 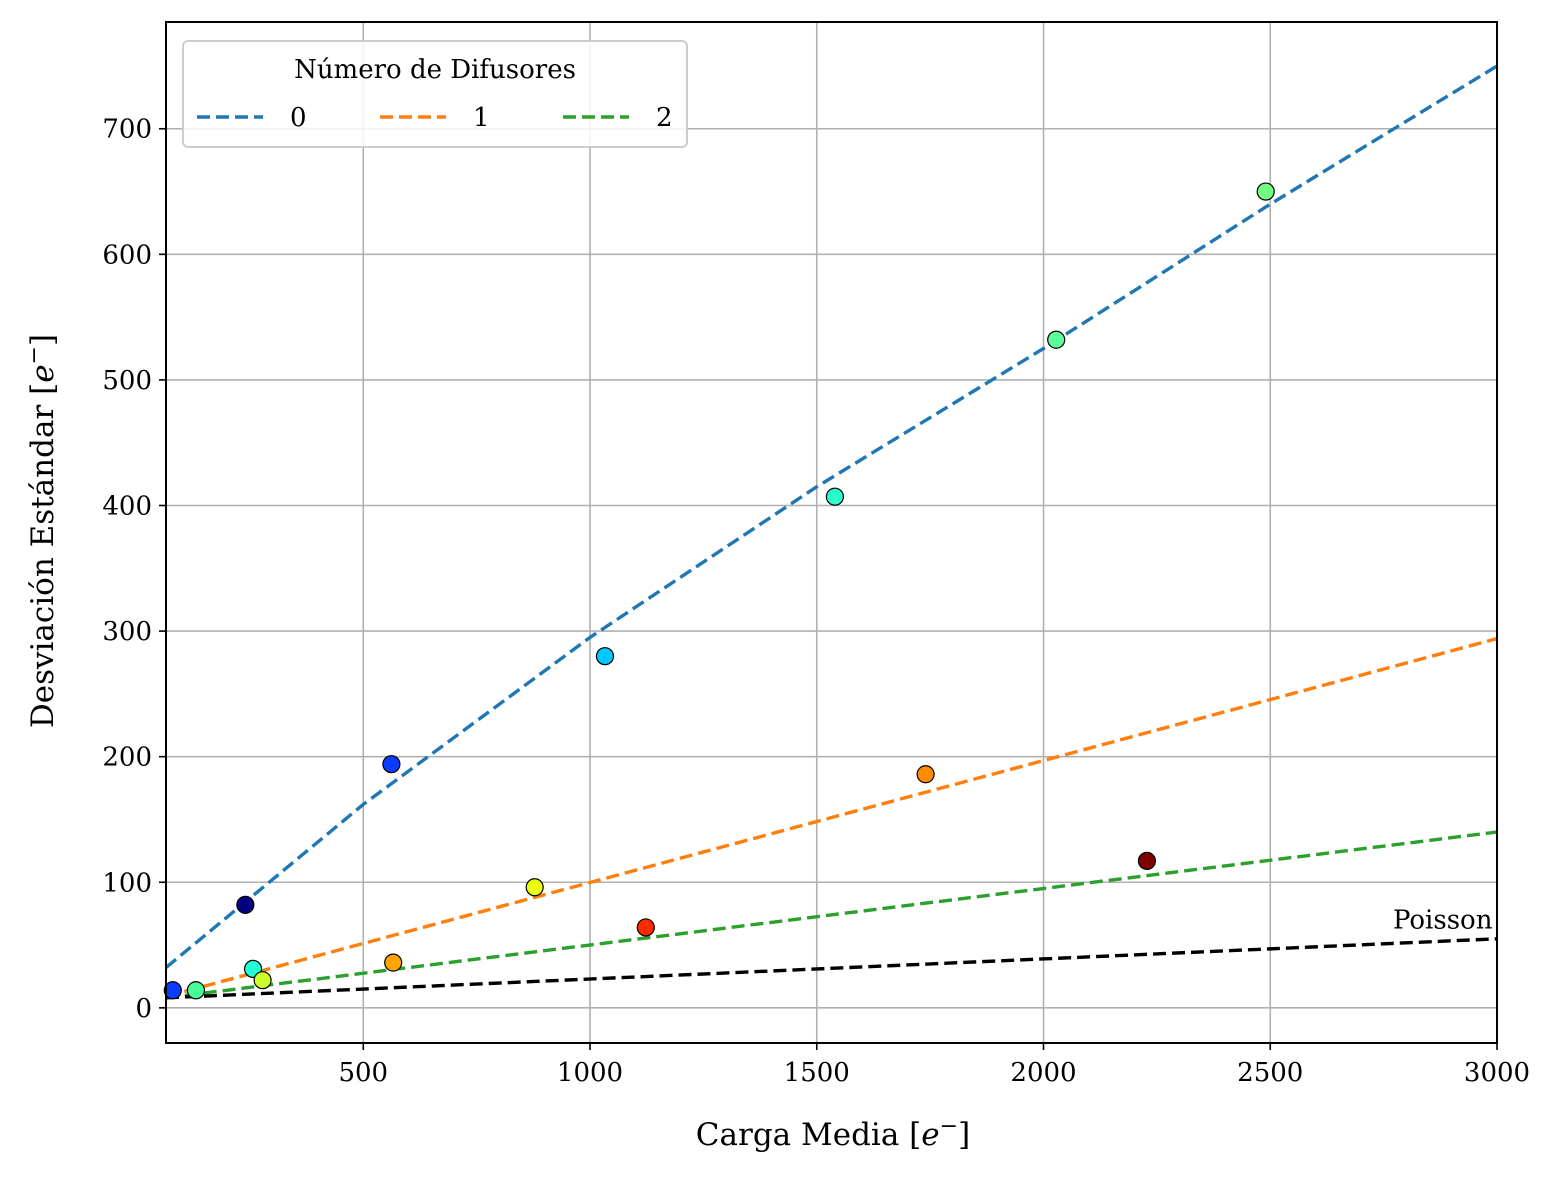 I want to click on y-tick-label: 600, so click(x=127, y=255).